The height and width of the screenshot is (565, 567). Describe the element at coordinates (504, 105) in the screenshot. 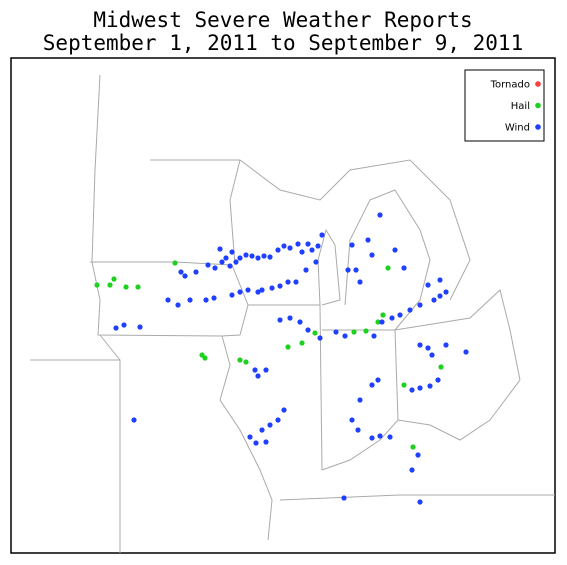

I see `legend-box` at that location.